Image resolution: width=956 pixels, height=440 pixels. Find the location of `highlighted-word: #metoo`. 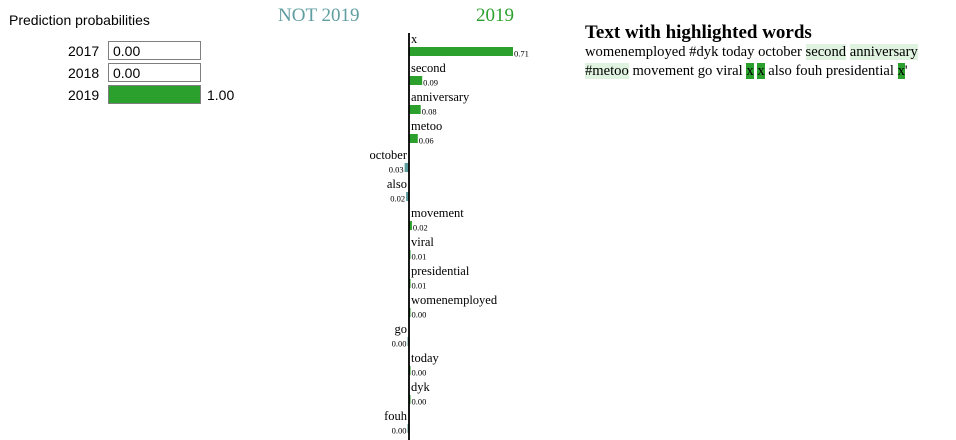

highlighted-word: #metoo is located at coordinates (607, 71).